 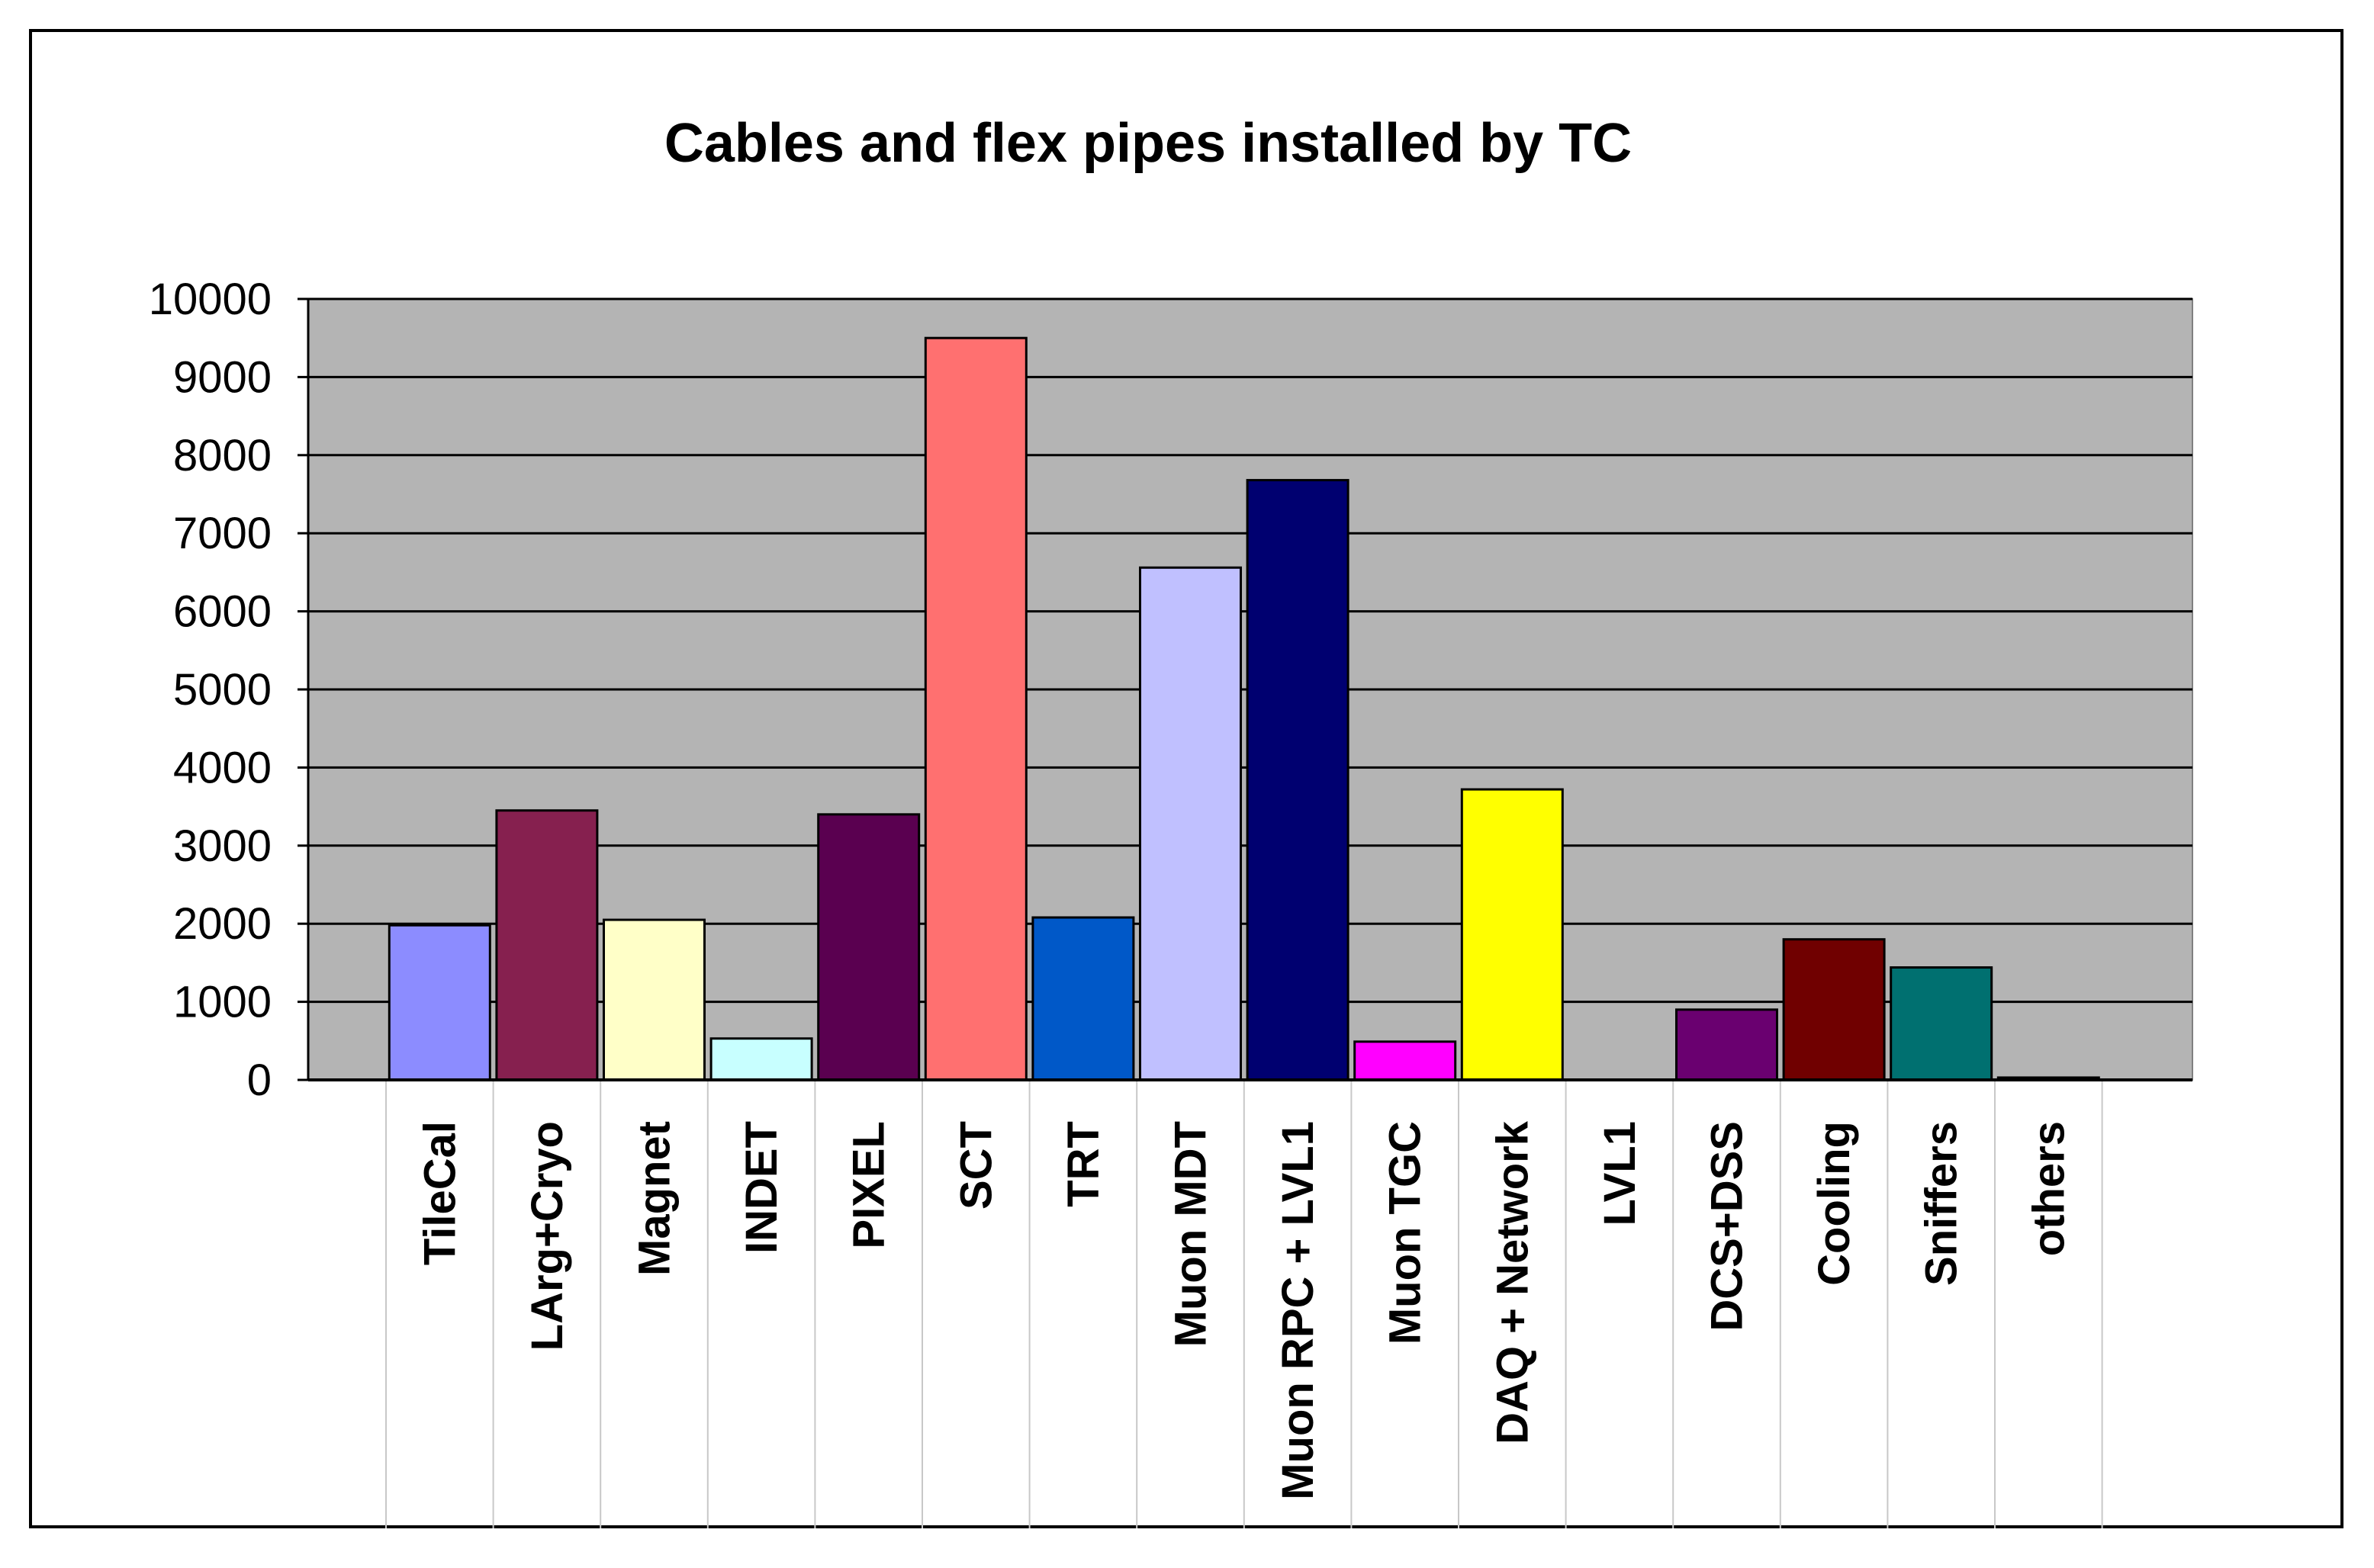 I want to click on xtick-label: TileCal, so click(x=440, y=1193).